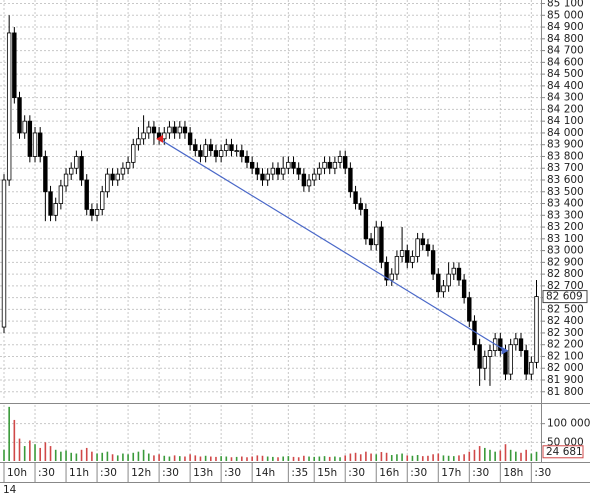  What do you see at coordinates (565, 274) in the screenshot?
I see `y-tick-label: 82 800` at bounding box center [565, 274].